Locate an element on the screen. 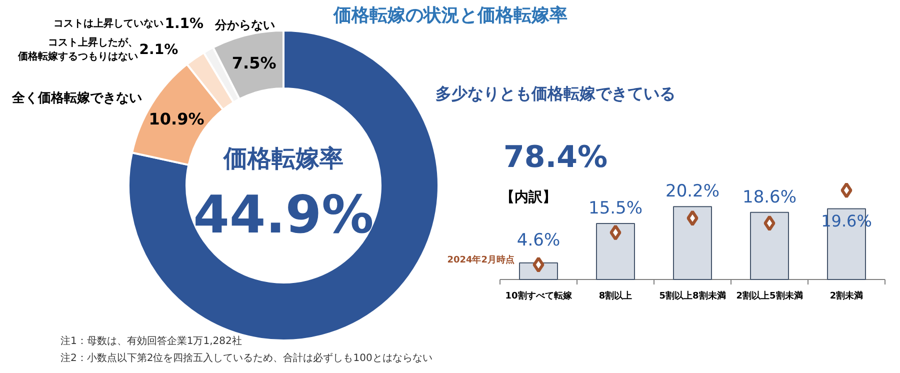 The width and height of the screenshot is (900, 373). slice-label: 多少なりとも価格転嫁できている is located at coordinates (556, 93).